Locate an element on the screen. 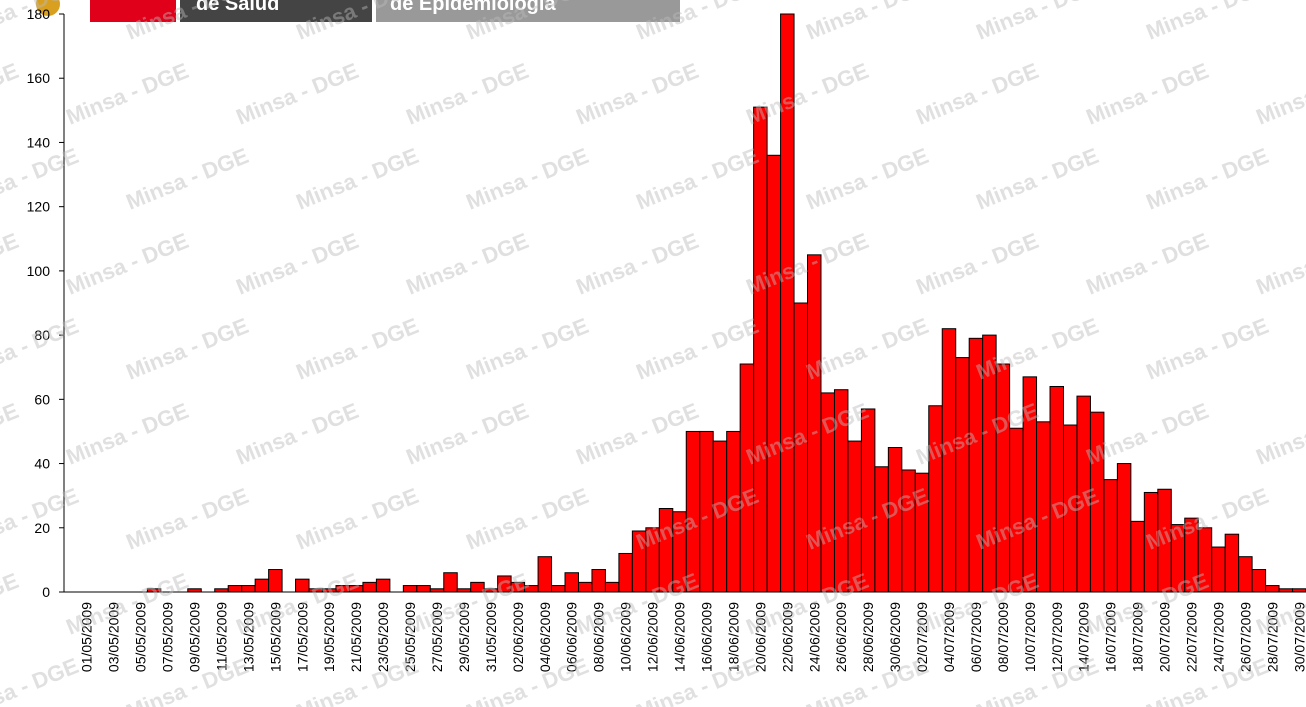 Image resolution: width=1306 pixels, height=707 pixels. x-tick-label: 02/06/2009 is located at coordinates (518, 637).